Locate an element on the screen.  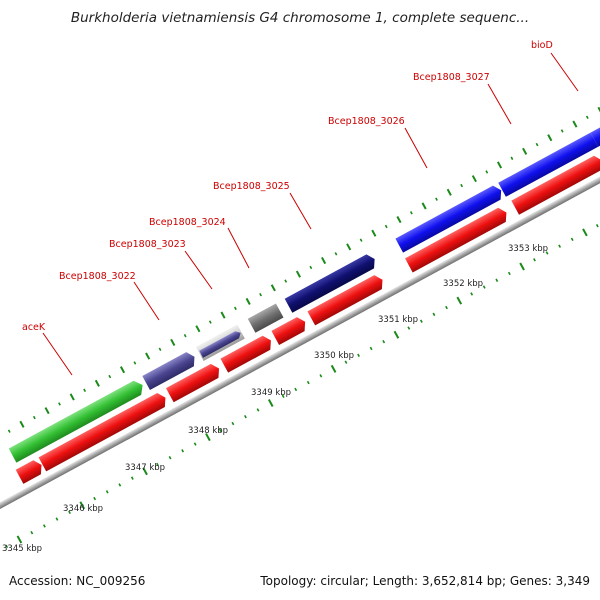
label-biod: bioD is located at coordinates (542, 45).